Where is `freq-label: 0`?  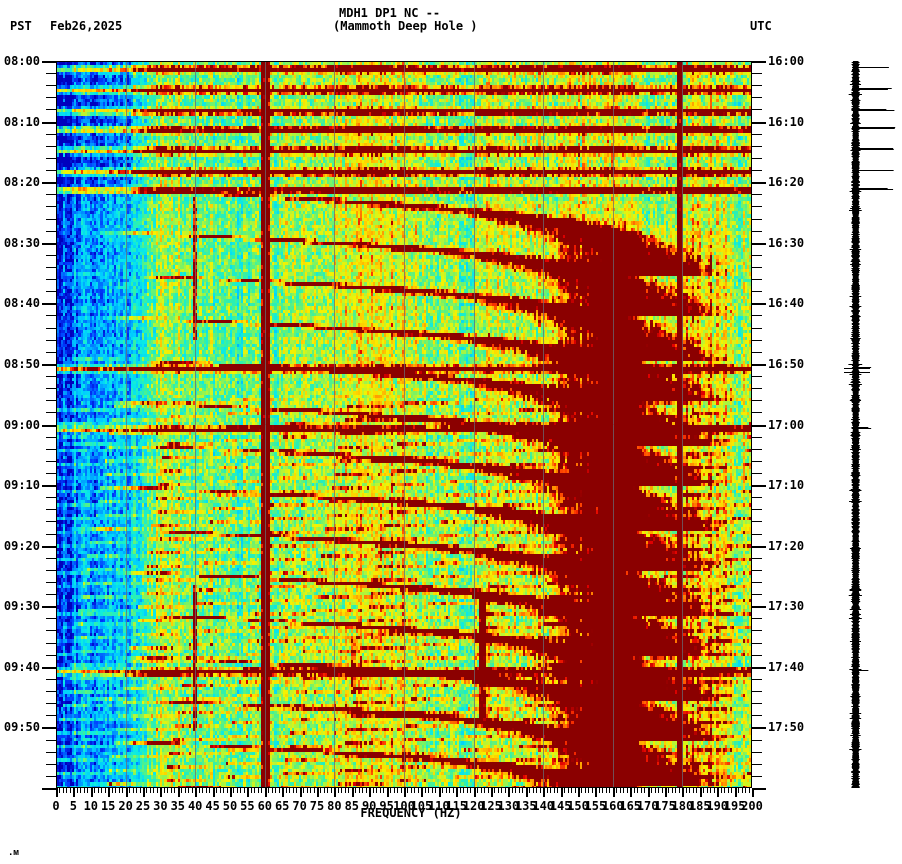 freq-label: 0 is located at coordinates (56, 806).